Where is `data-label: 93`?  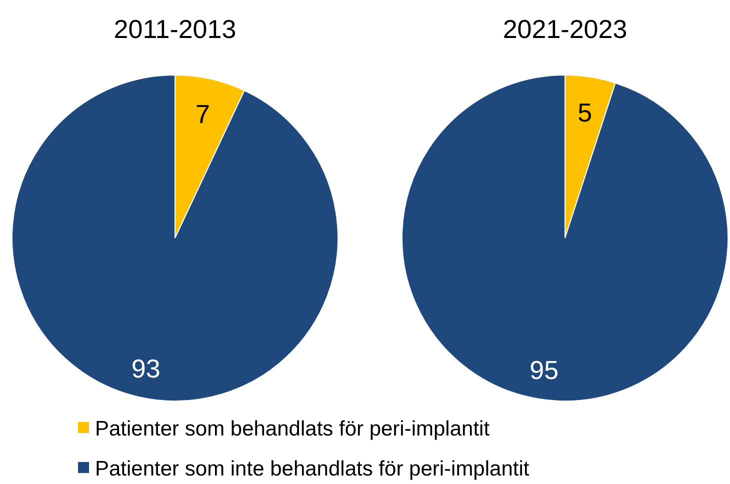
data-label: 93 is located at coordinates (145, 369).